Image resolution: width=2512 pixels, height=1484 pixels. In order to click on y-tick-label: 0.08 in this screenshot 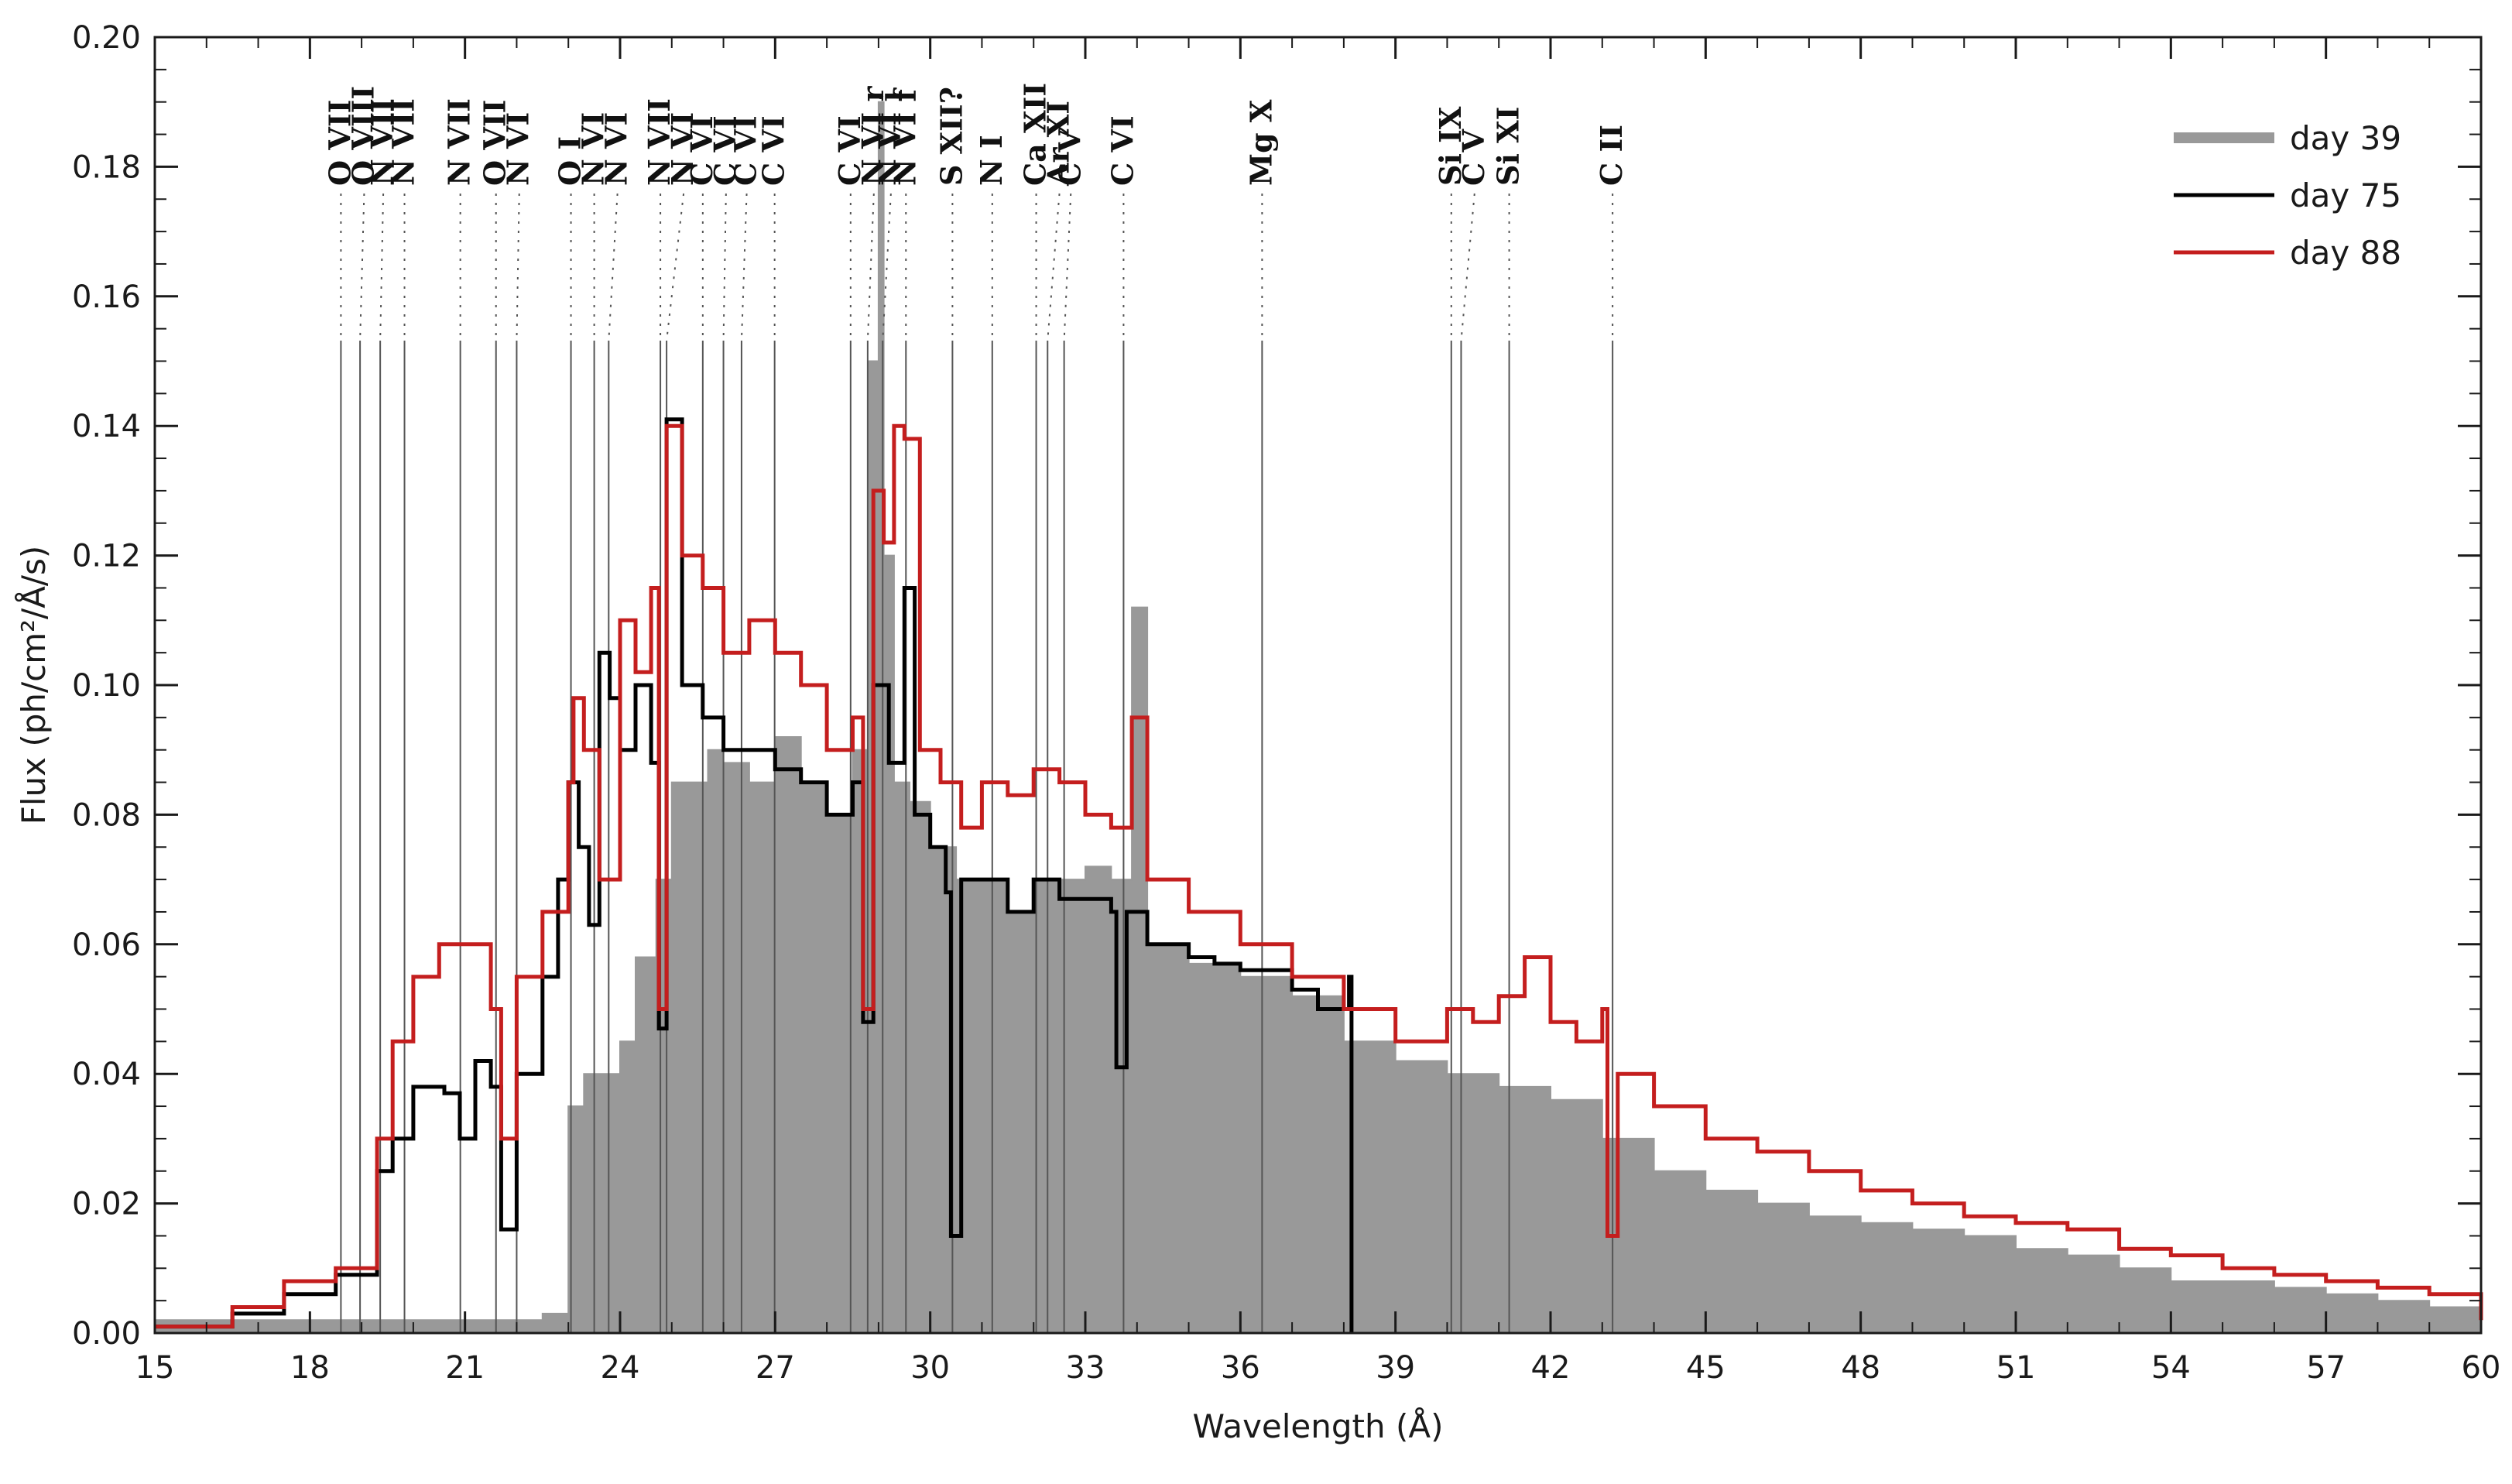, I will do `click(106, 815)`.